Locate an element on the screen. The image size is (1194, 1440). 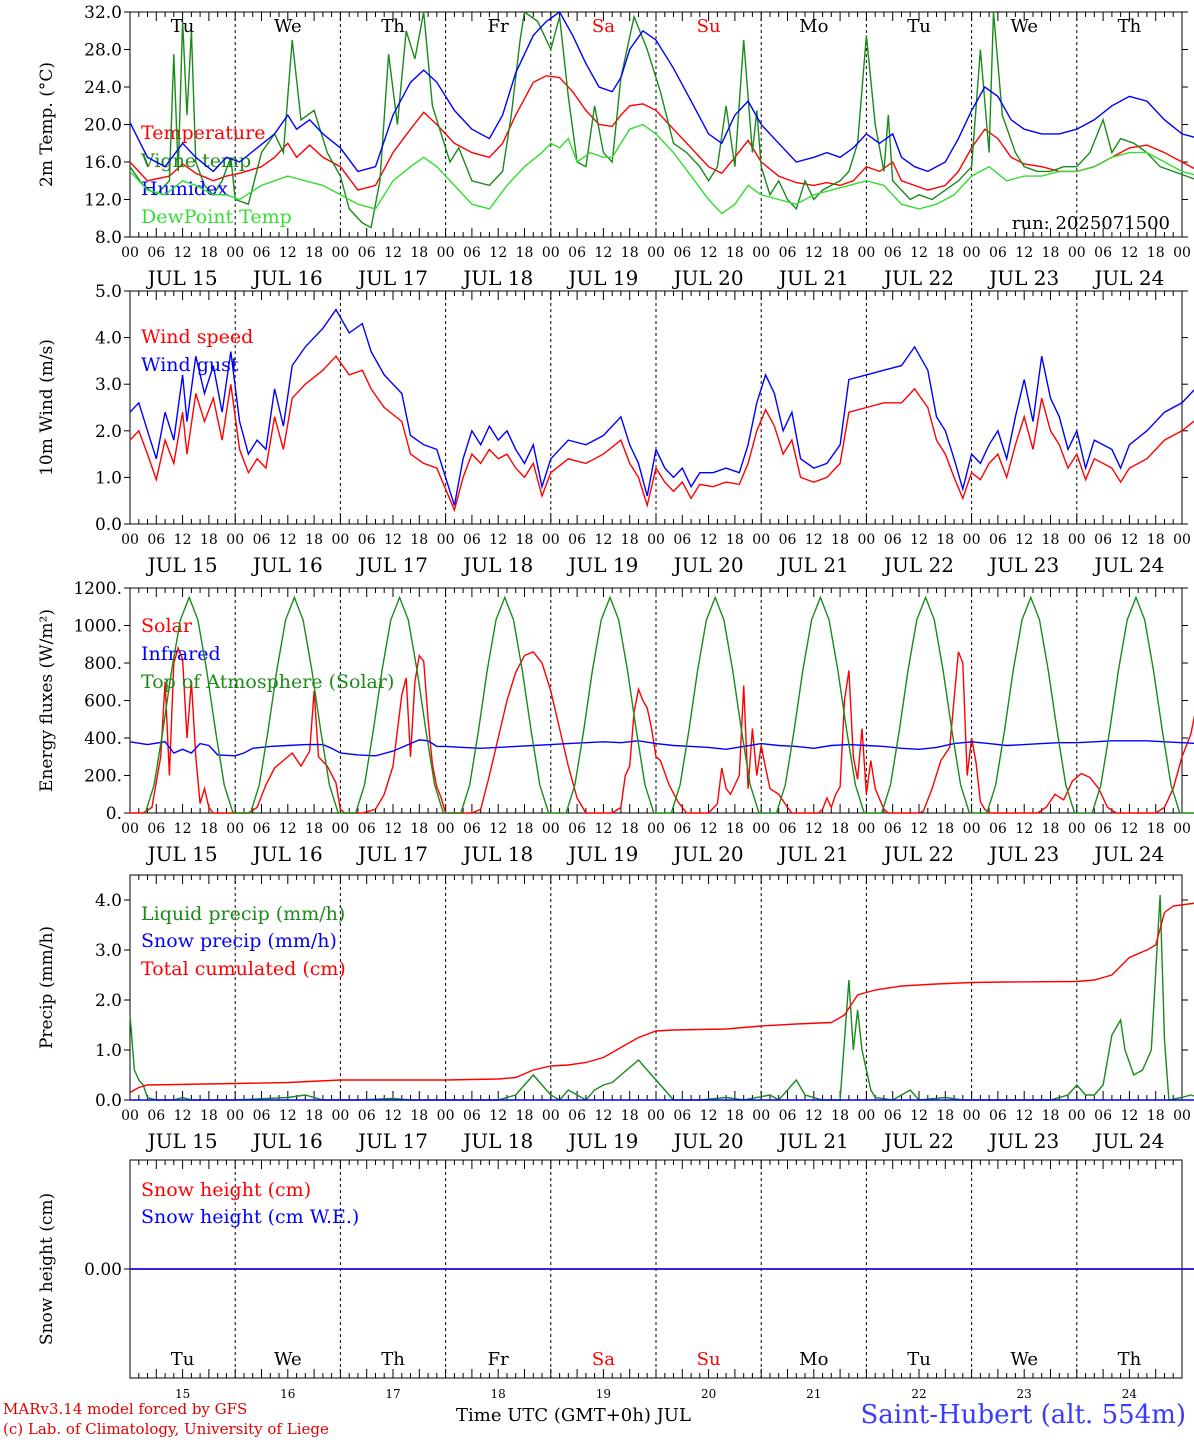
y-tick-label: 8.0 is located at coordinates (108, 238).